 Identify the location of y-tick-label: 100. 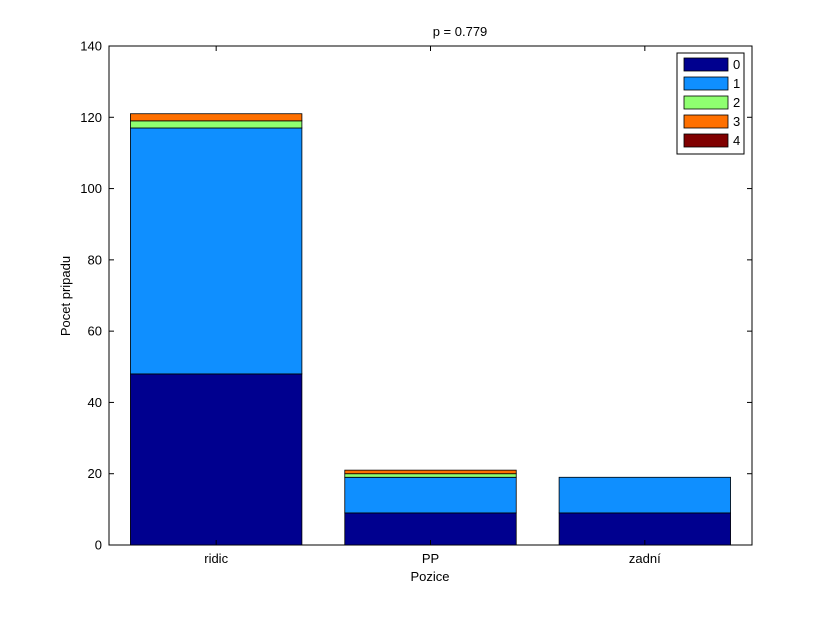
(91, 188).